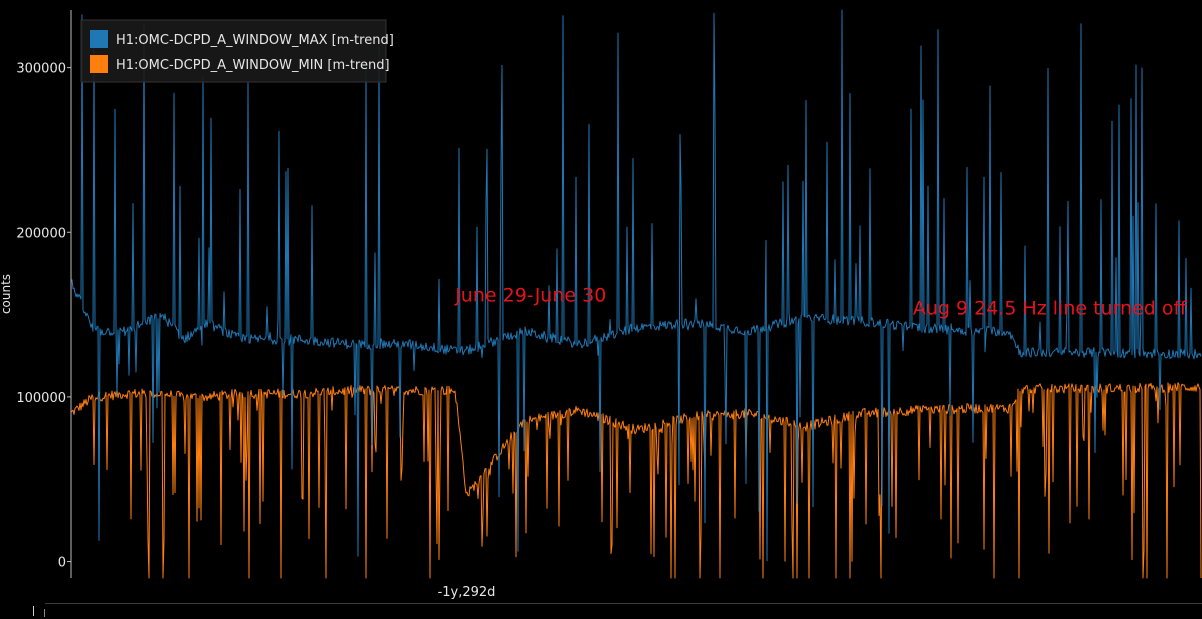  Describe the element at coordinates (33, 611) in the screenshot. I see `timeline-handle` at that location.